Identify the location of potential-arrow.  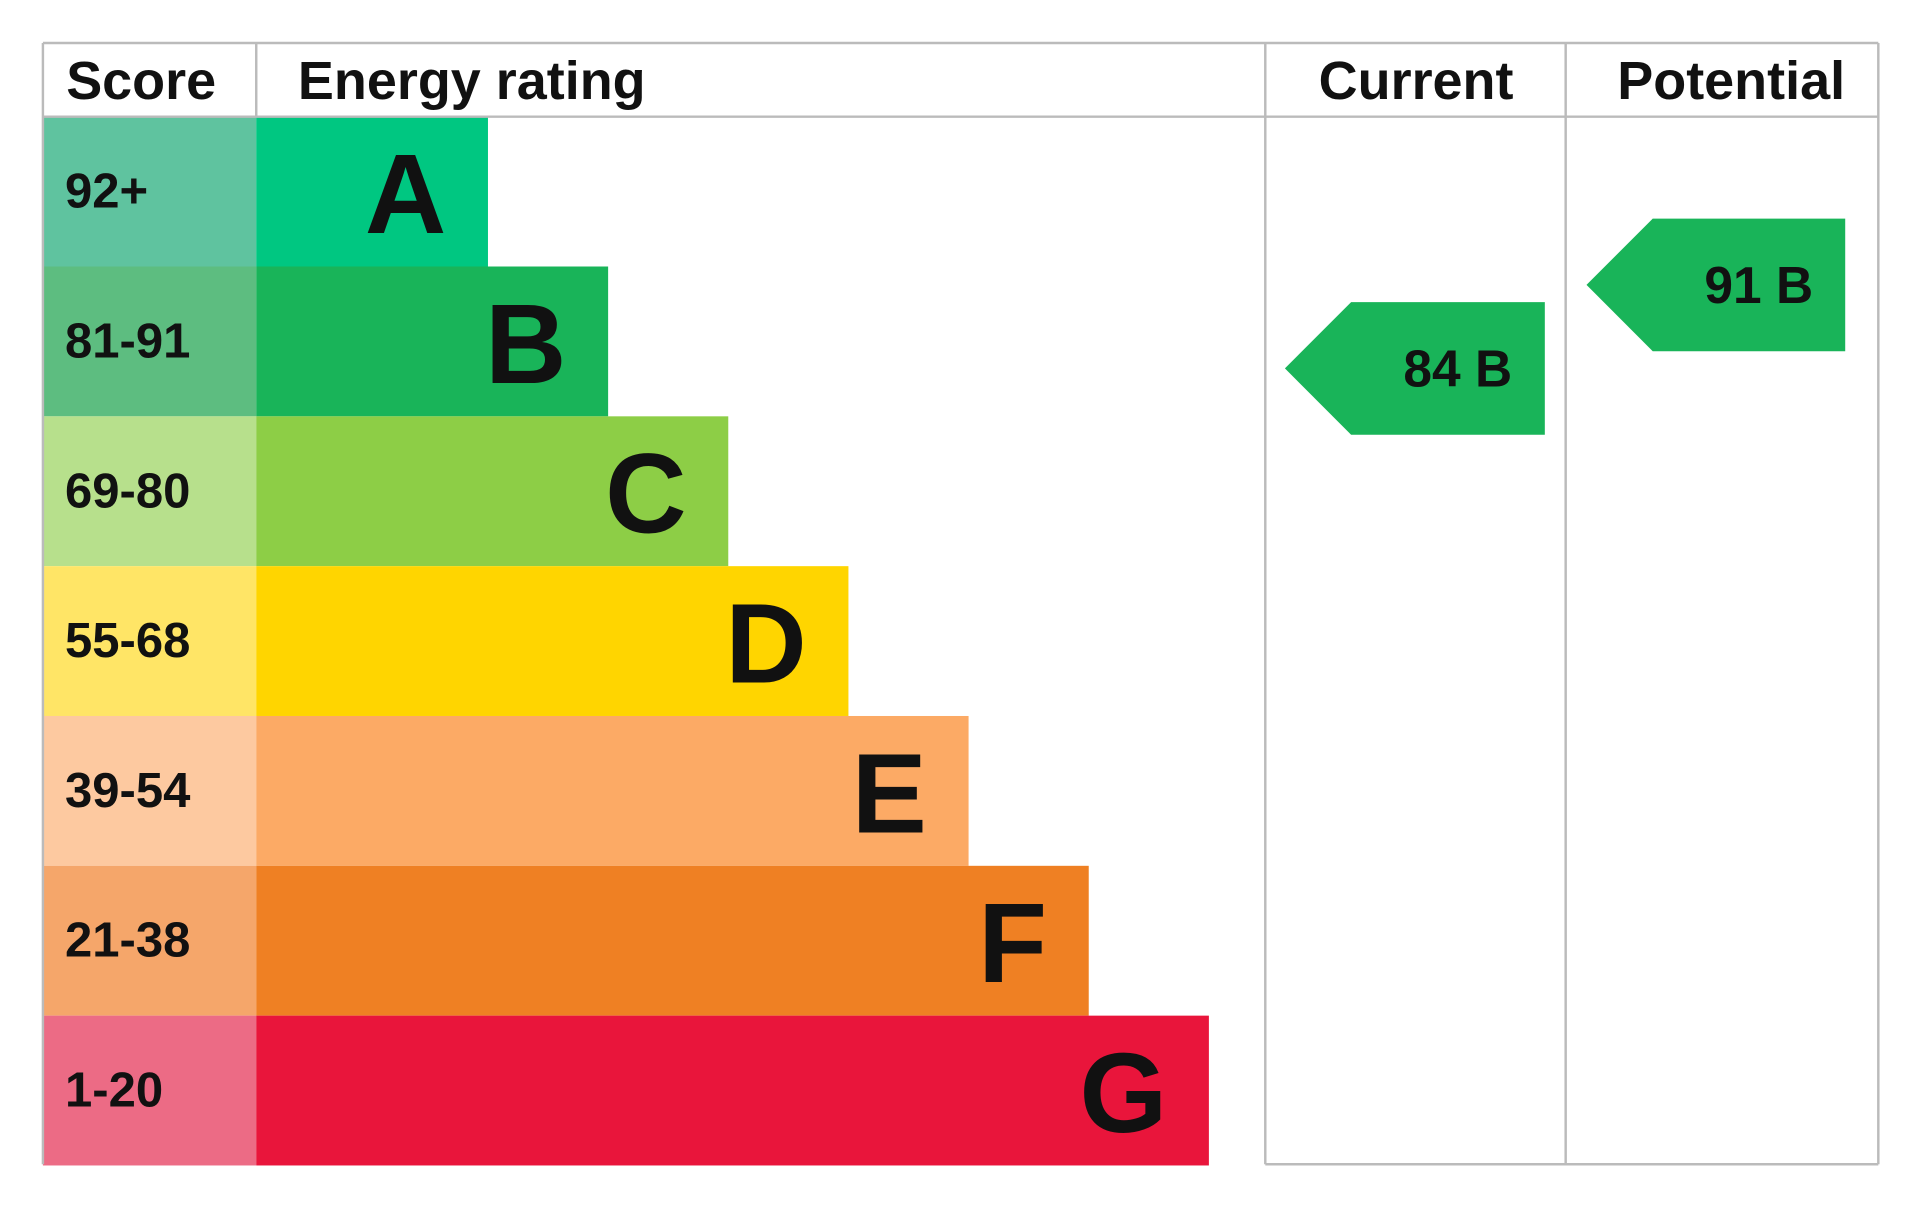
(1716, 285).